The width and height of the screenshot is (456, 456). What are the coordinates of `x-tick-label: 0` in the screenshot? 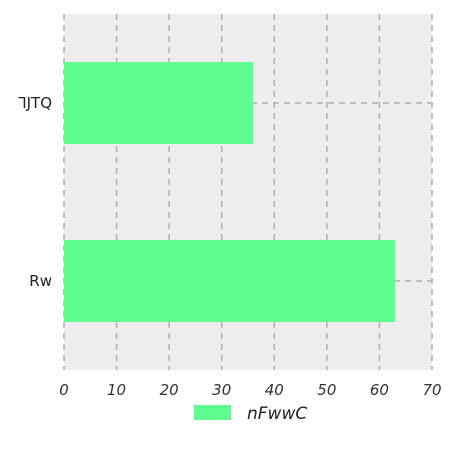 It's located at (64, 390).